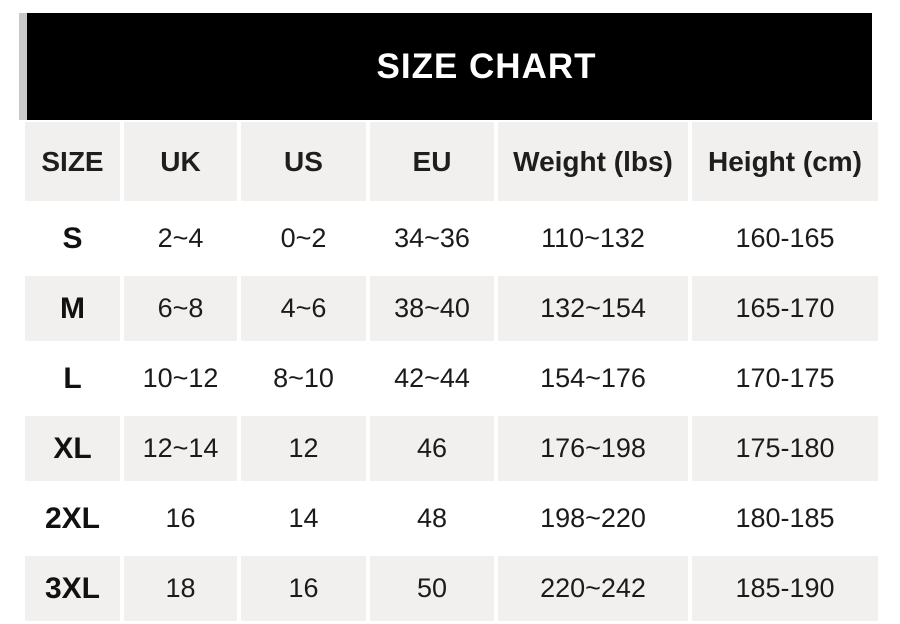  Describe the element at coordinates (432, 308) in the screenshot. I see `cell-m-eu: 38~40` at that location.